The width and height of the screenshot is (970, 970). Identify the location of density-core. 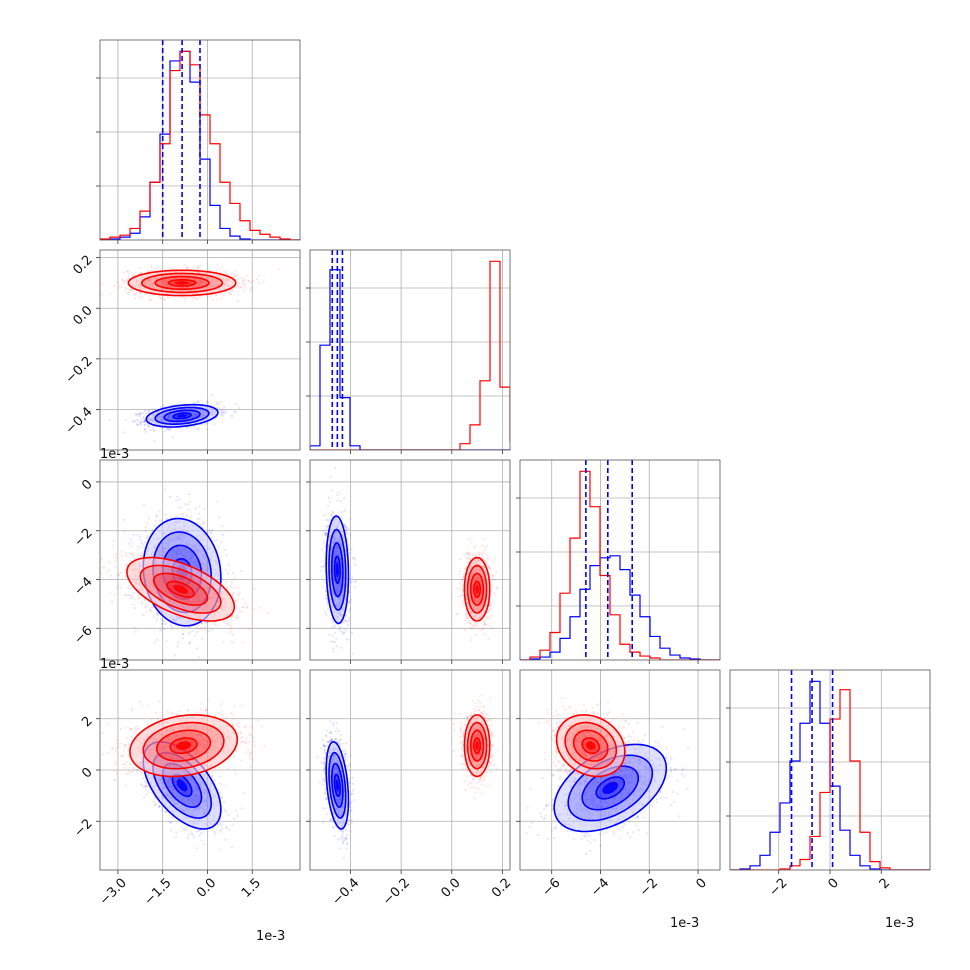
(182, 283).